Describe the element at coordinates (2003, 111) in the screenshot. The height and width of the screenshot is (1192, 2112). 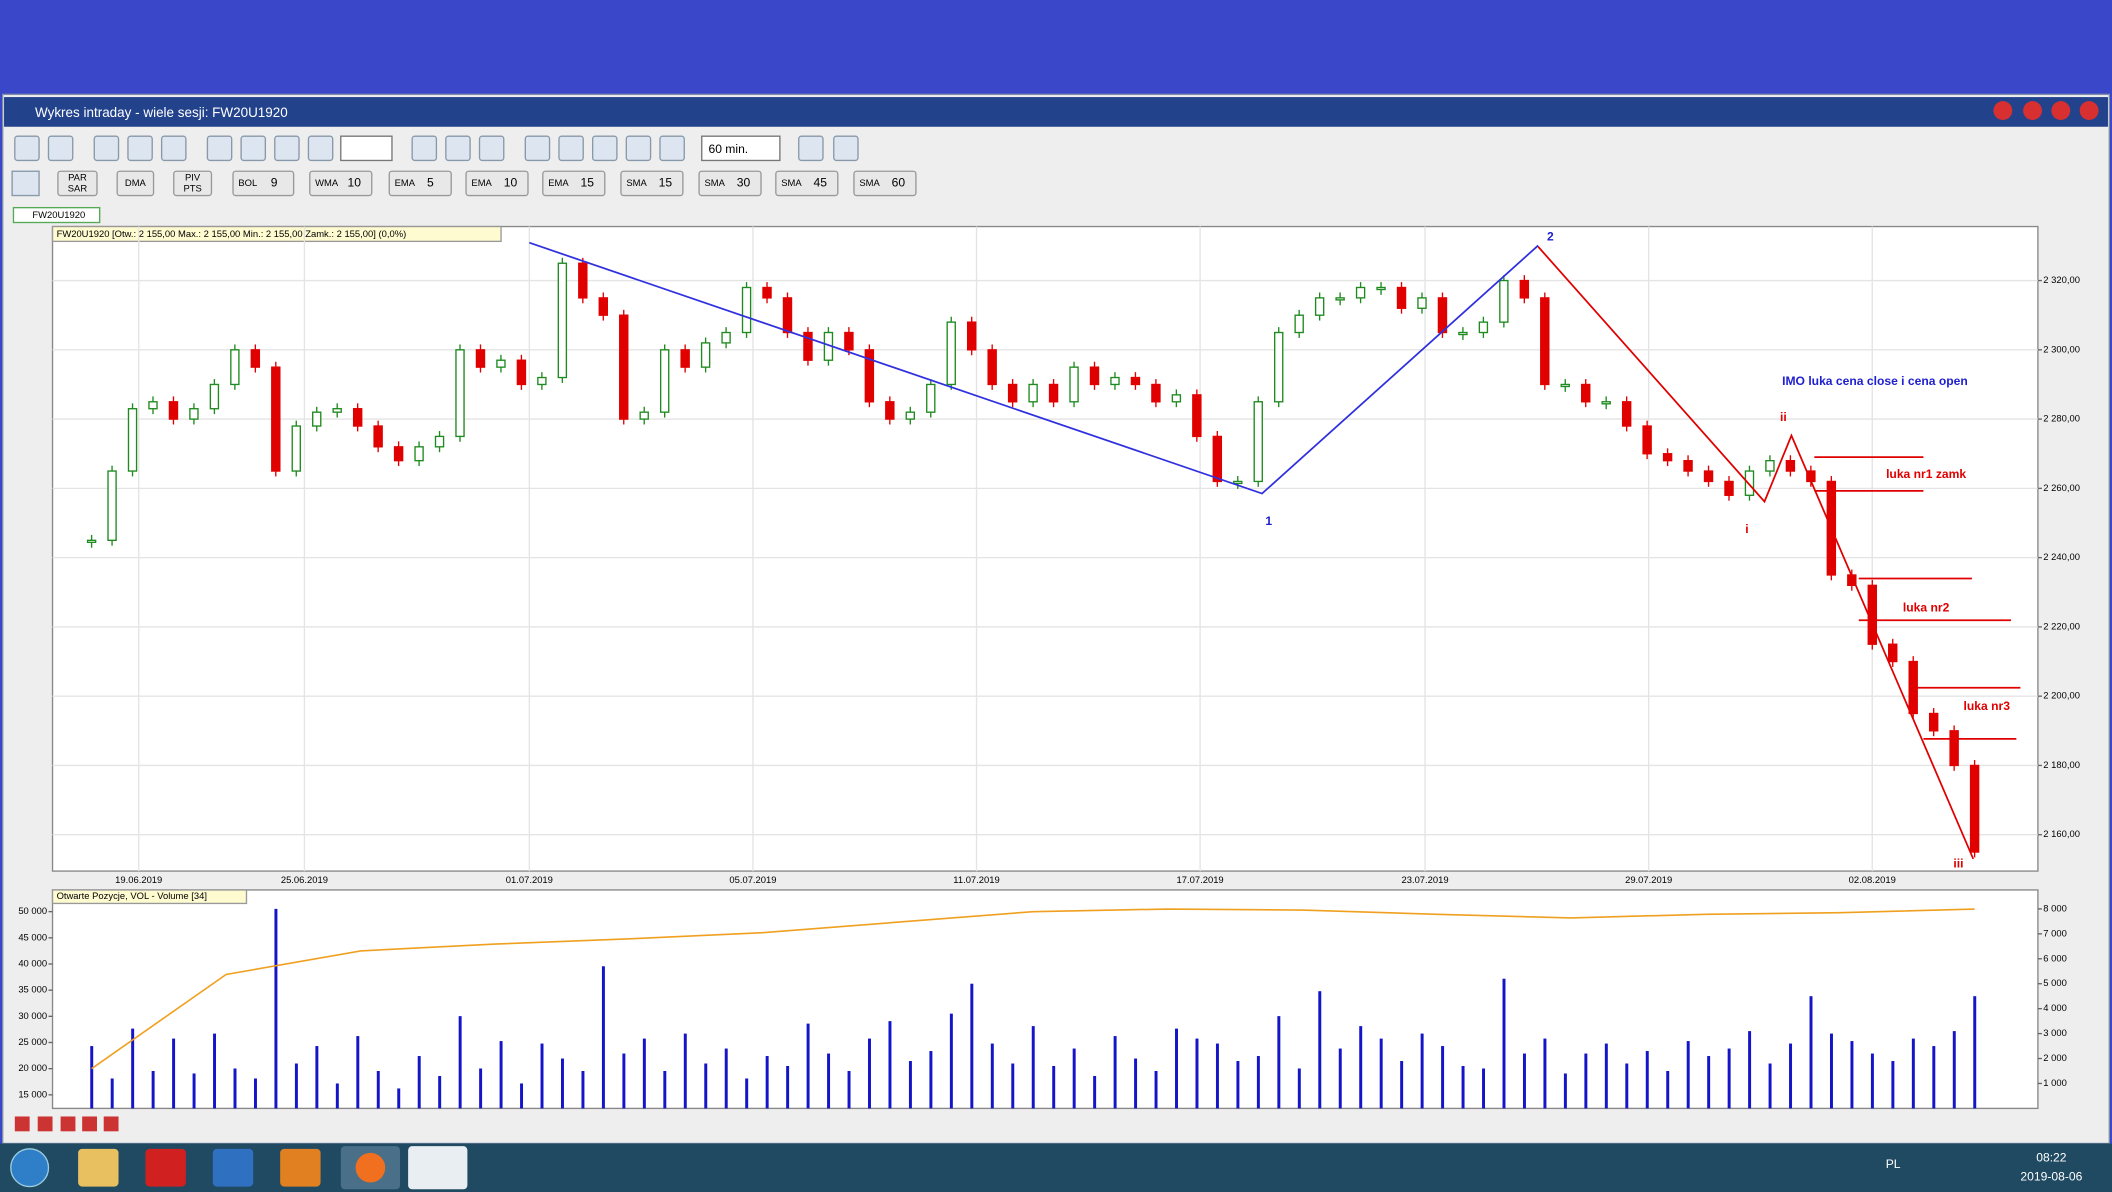
I see `button-help` at that location.